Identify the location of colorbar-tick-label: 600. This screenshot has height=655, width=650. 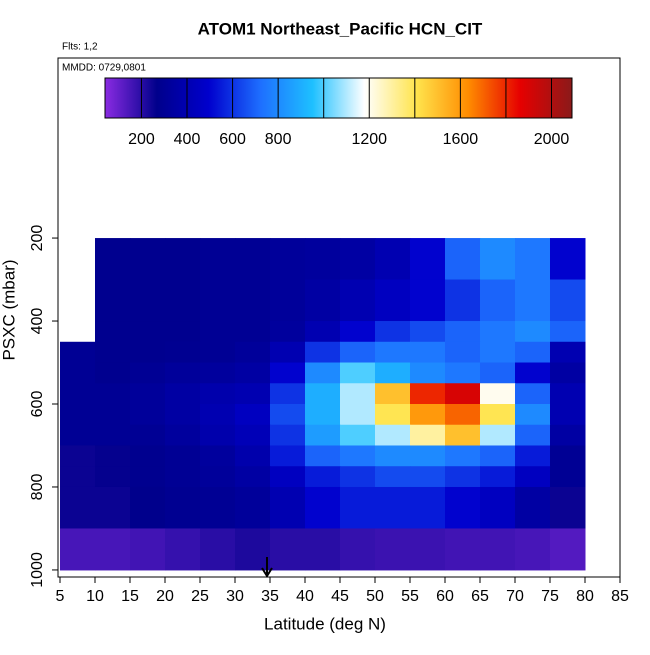
(232, 139).